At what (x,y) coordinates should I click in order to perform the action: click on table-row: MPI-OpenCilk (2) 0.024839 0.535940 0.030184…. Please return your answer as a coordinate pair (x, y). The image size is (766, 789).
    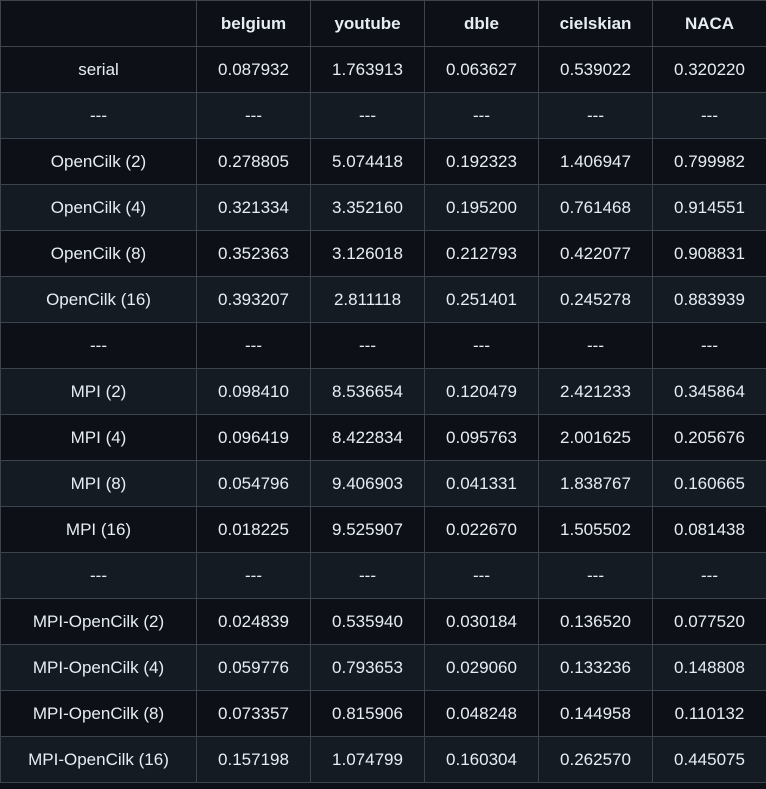
    Looking at the image, I should click on (383, 621).